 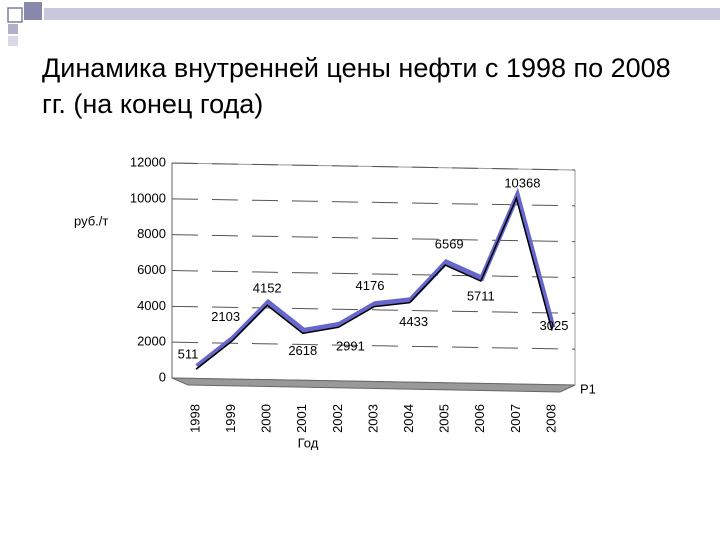 I want to click on data-label: 4433, so click(x=413, y=321).